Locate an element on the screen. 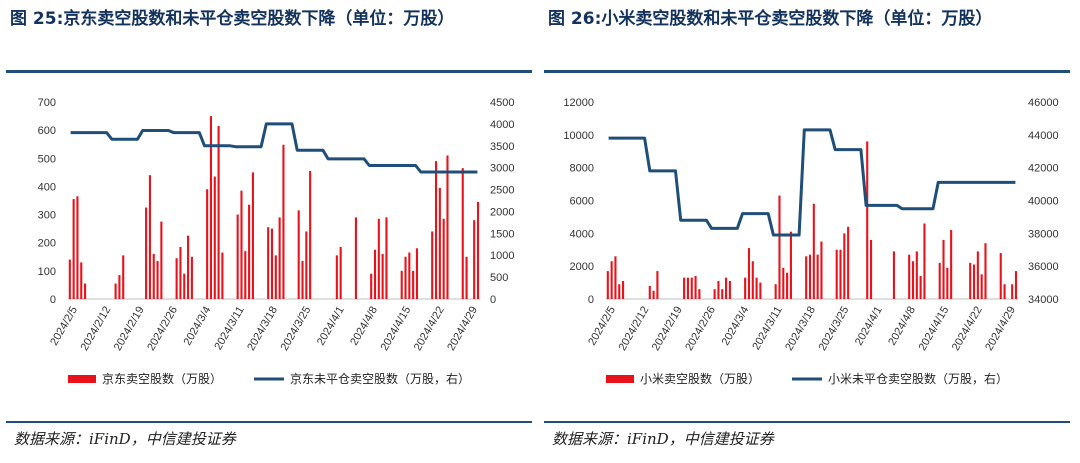  x-tick-label: 2024/4/1 is located at coordinates (331, 326).